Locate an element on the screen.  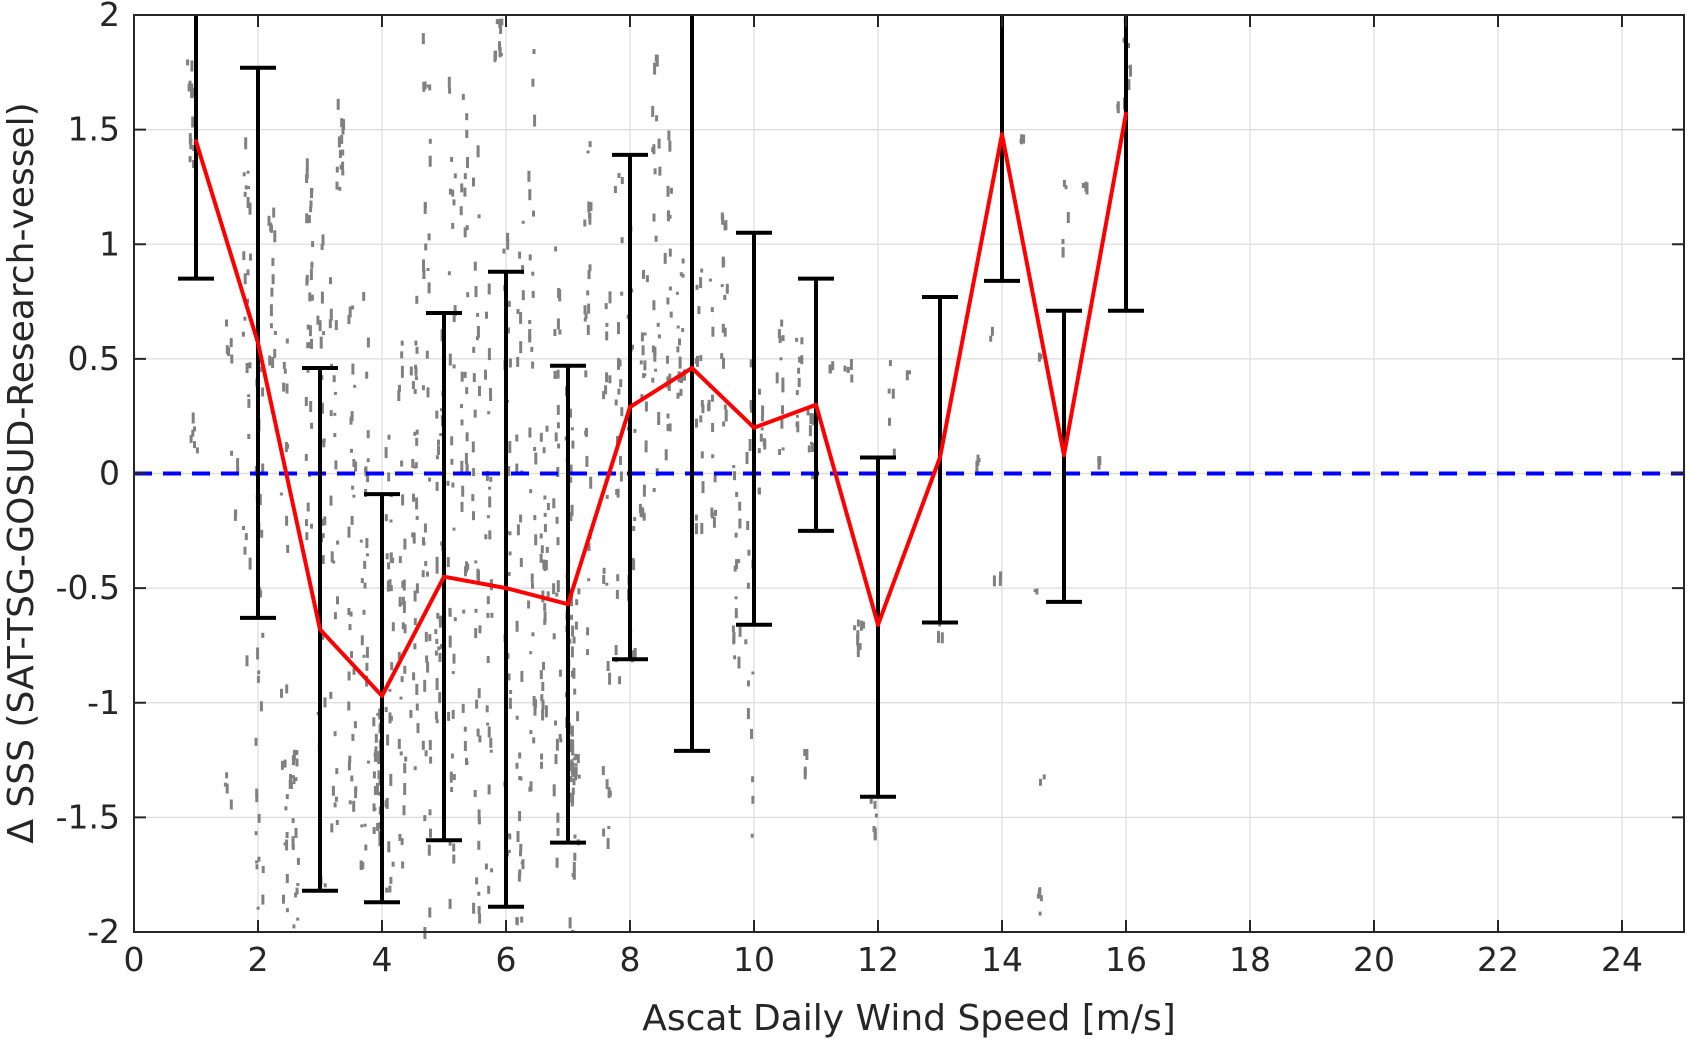
y-tick-label: -0.5 is located at coordinates (88, 587).